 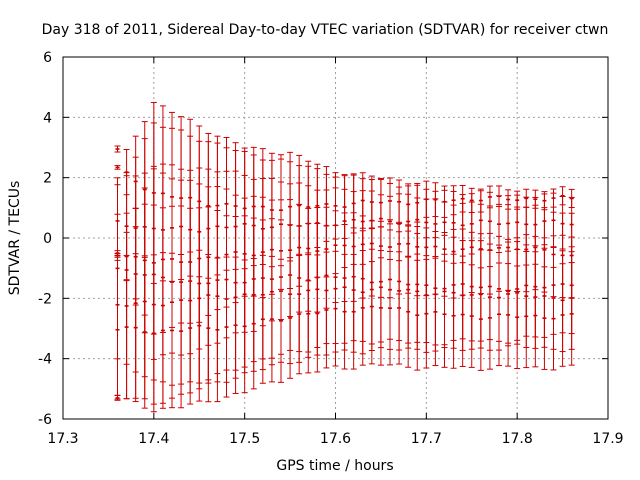 What do you see at coordinates (117, 167) in the screenshot?
I see `series-1-point` at bounding box center [117, 167].